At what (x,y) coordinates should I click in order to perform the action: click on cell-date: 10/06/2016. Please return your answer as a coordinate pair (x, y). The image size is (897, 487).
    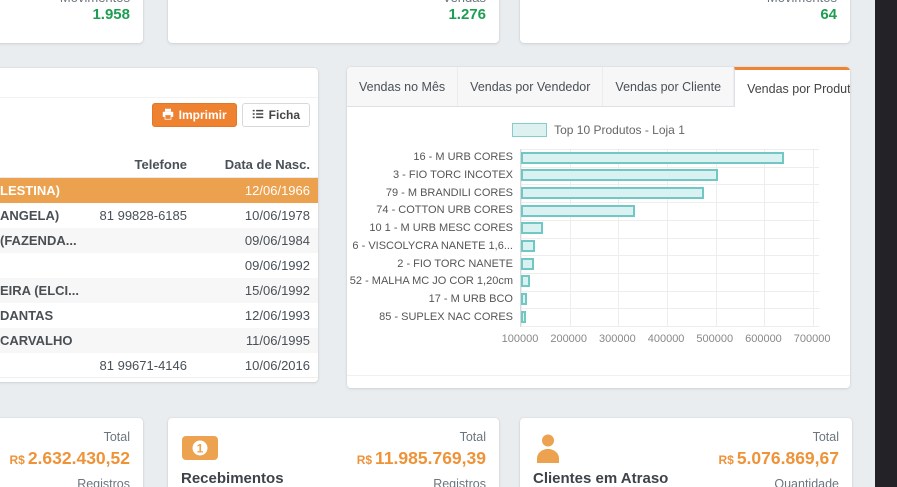
    Looking at the image, I should click on (277, 365).